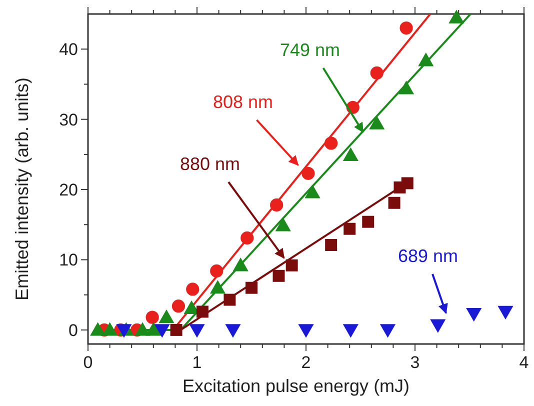 This screenshot has width=534, height=406. Describe the element at coordinates (524, 362) in the screenshot. I see `x-tick-label: 4` at that location.